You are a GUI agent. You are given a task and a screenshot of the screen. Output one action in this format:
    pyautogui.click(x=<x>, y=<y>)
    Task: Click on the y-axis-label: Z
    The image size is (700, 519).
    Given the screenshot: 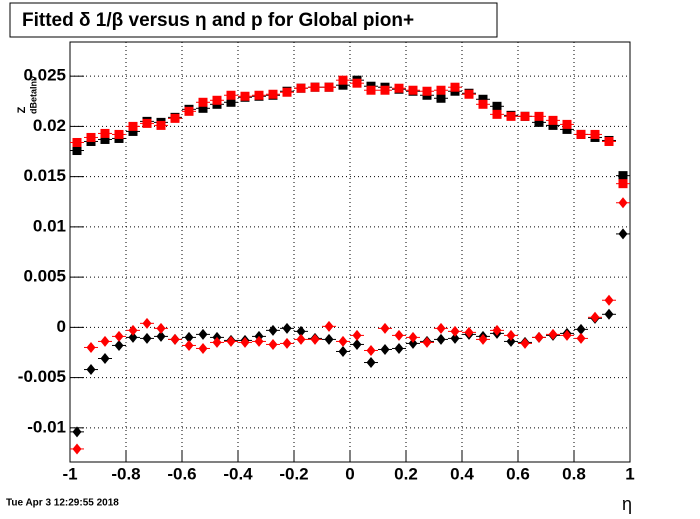 What is the action you would take?
    pyautogui.click(x=22, y=109)
    